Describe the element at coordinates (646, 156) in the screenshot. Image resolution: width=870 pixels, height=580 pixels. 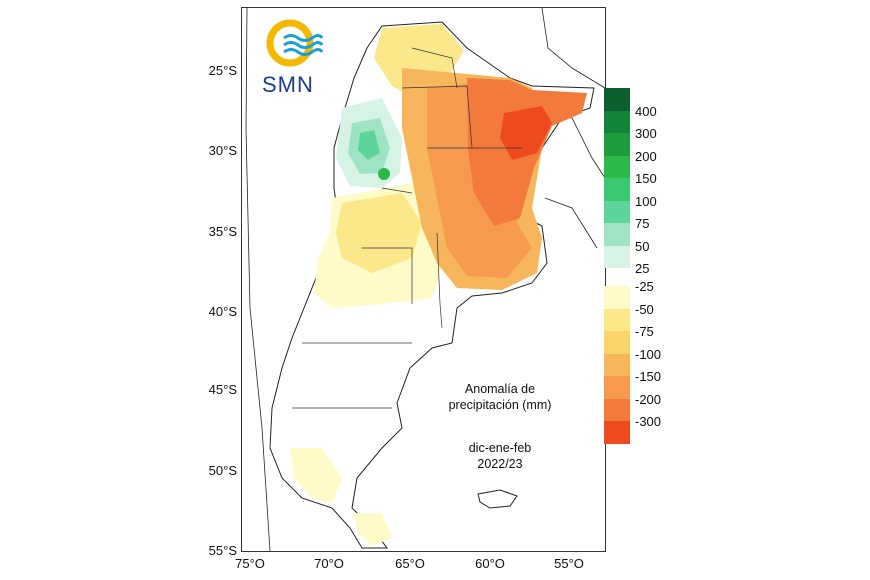
I see `legend-label: 200` at that location.